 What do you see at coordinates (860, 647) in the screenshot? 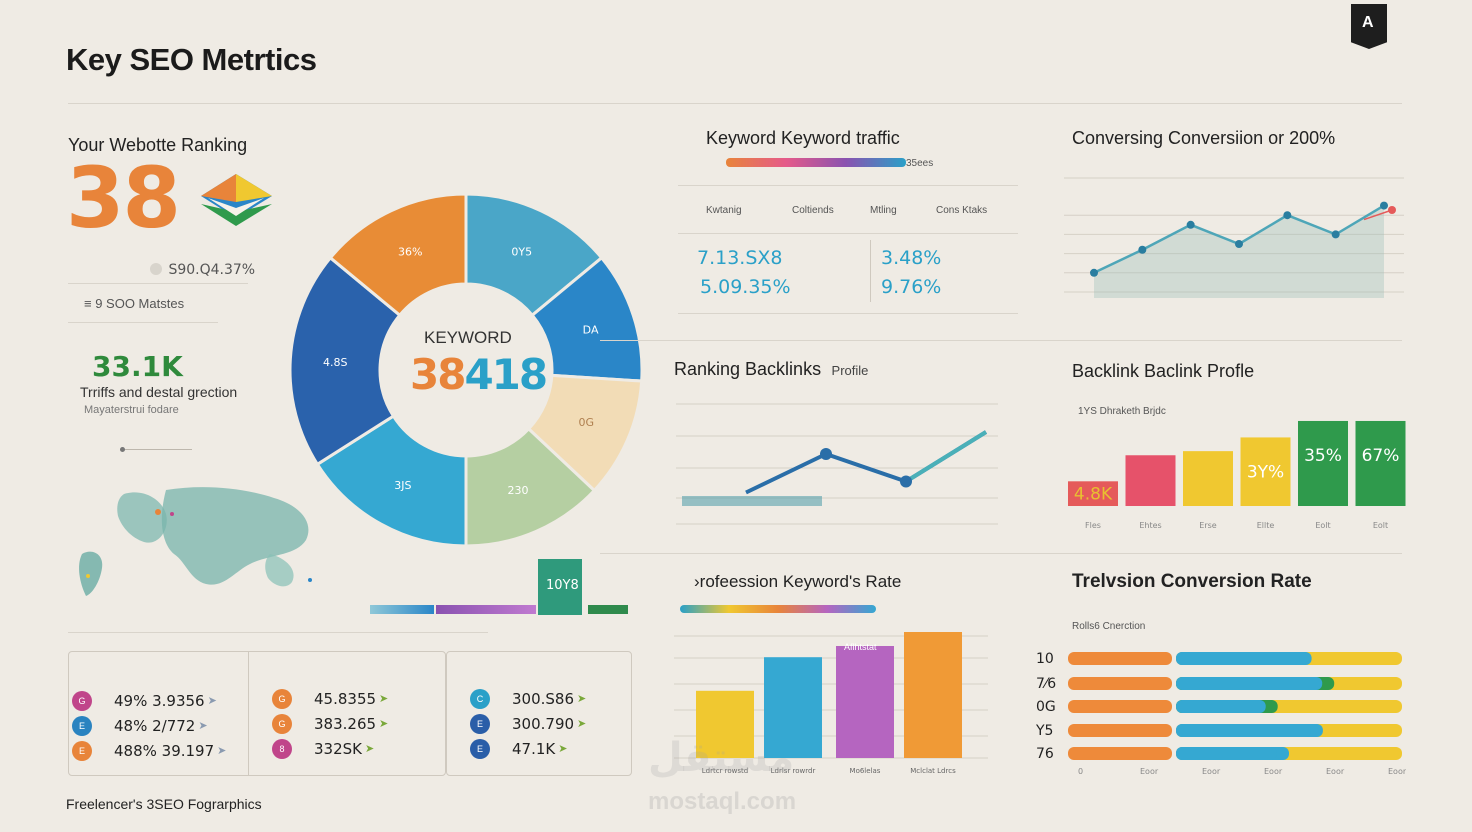
I see `keywords-rate-bar-text: Aflhtstat` at bounding box center [860, 647].